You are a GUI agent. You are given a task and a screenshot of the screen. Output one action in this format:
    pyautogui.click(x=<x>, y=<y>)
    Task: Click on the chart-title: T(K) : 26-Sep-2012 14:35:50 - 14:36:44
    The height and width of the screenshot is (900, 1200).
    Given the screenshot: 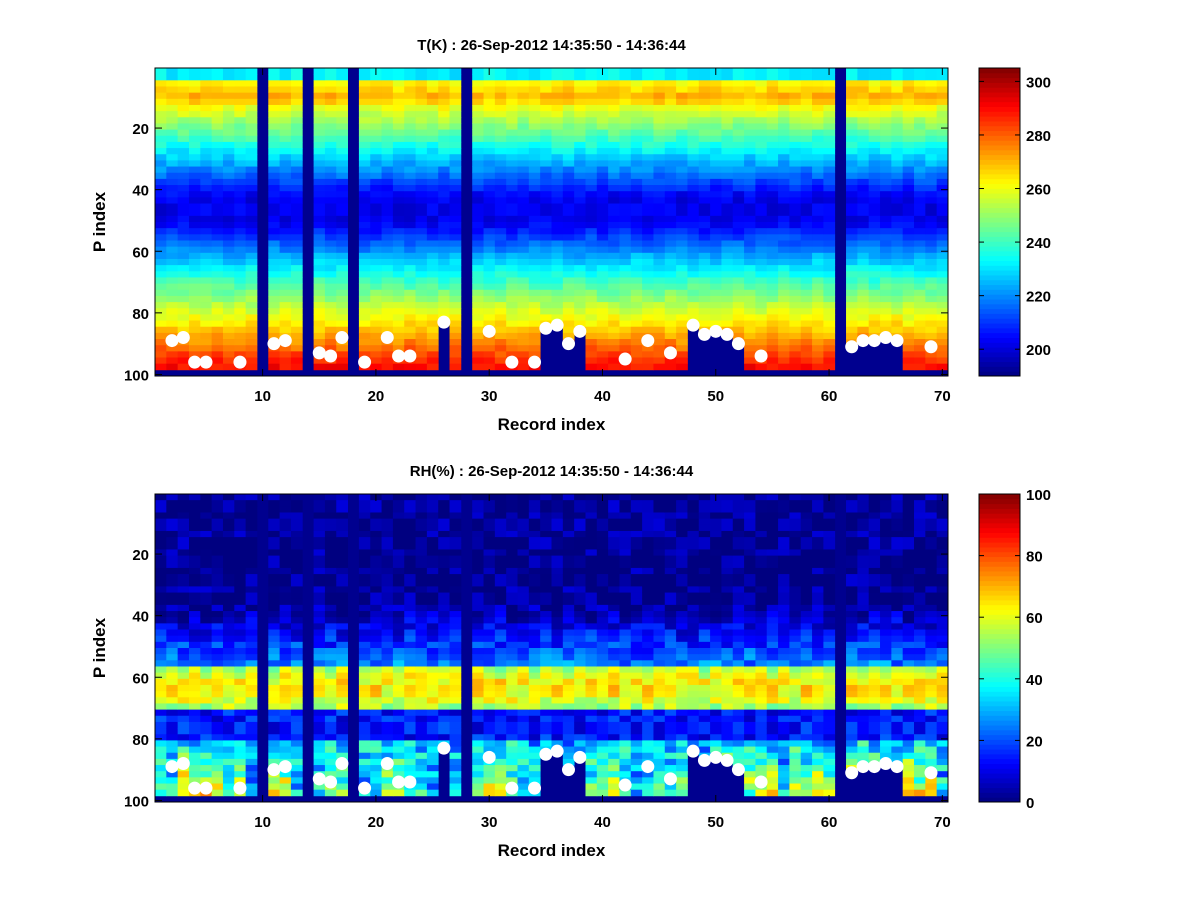 What is the action you would take?
    pyautogui.click(x=551, y=45)
    